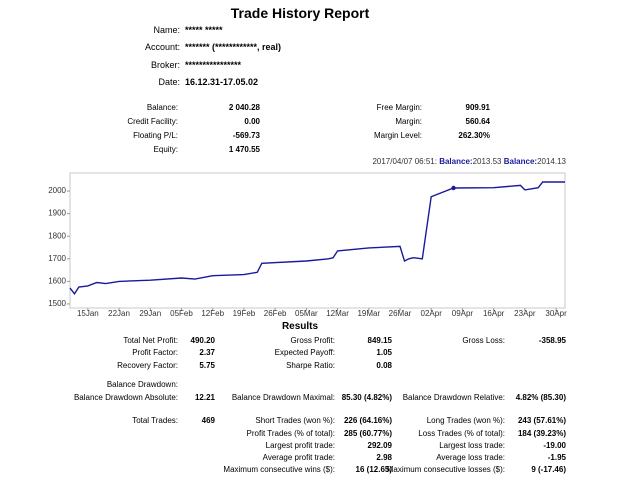 The image size is (640, 480). Describe the element at coordinates (204, 30) in the screenshot. I see `field-value: ***** *****` at that location.